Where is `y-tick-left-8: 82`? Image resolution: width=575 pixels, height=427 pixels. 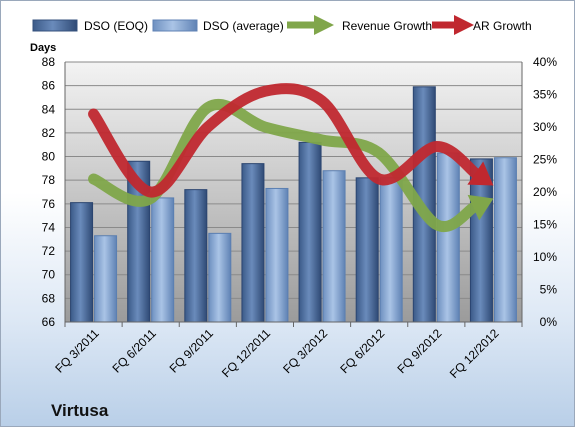
y-tick-left-8: 82 is located at coordinates (49, 133).